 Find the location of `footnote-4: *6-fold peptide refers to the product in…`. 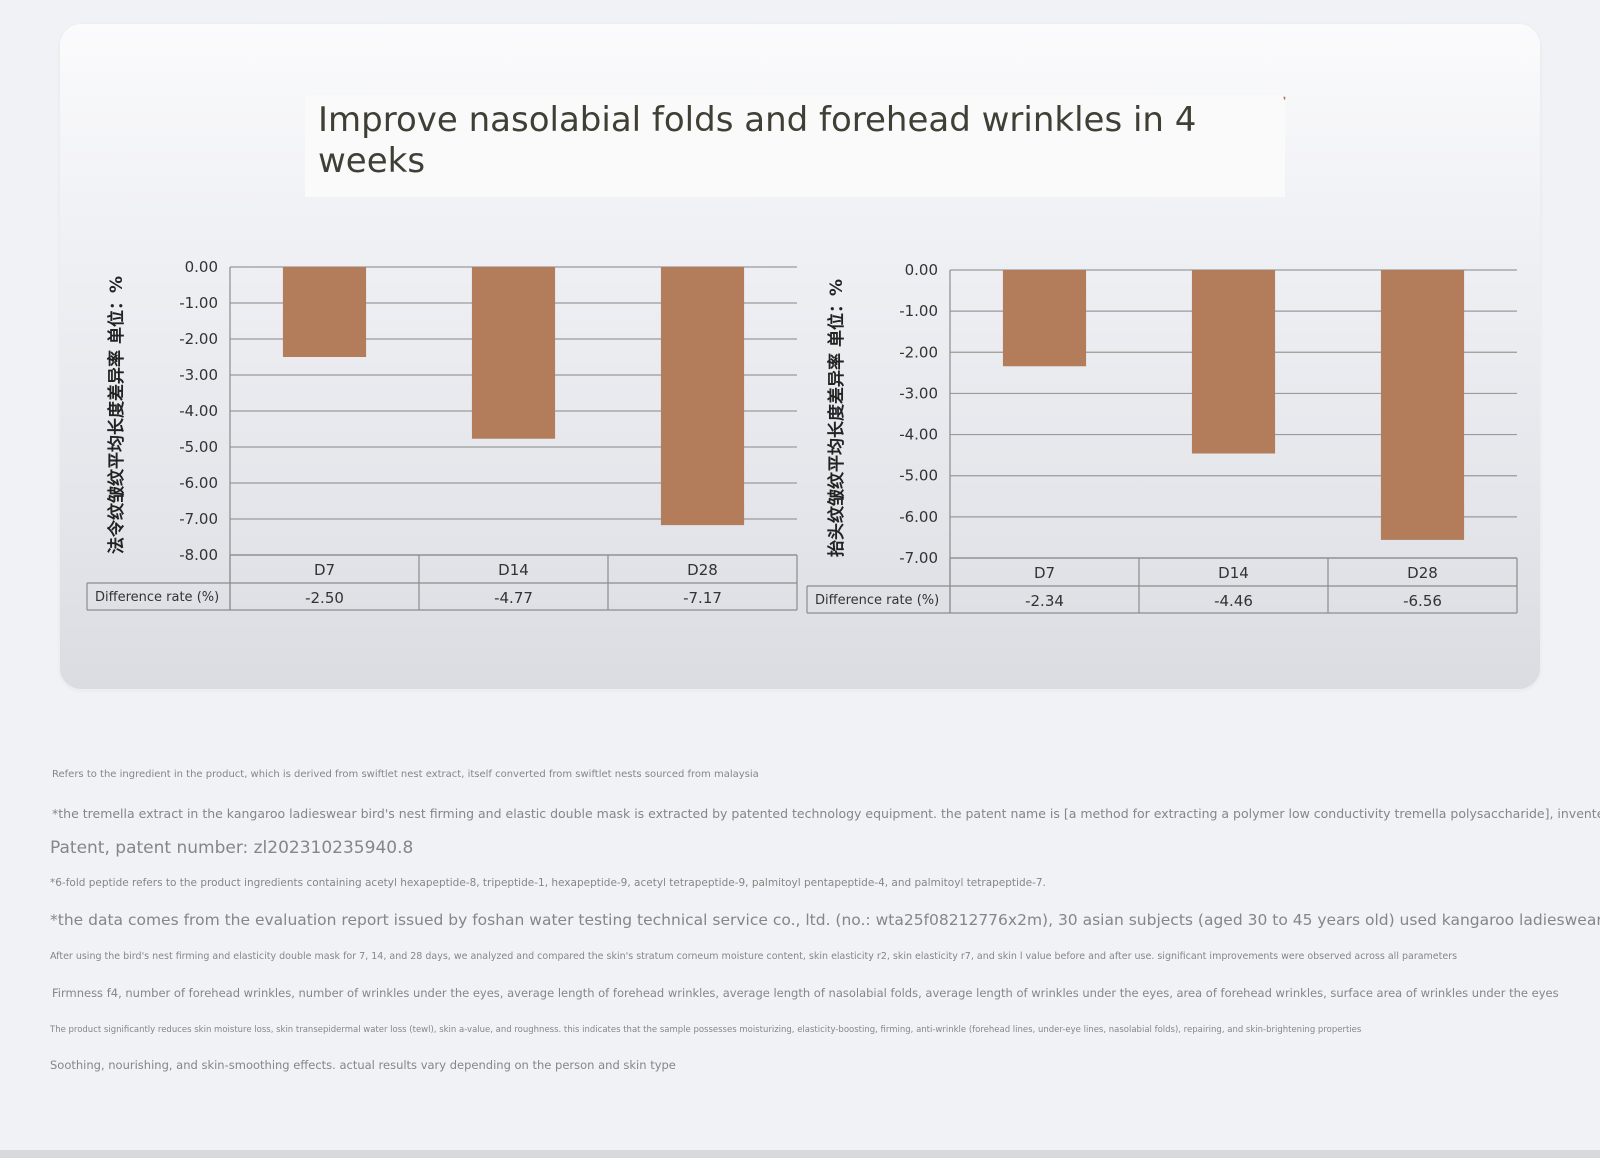

footnote-4: *6-fold peptide refers to the product in… is located at coordinates (548, 883).